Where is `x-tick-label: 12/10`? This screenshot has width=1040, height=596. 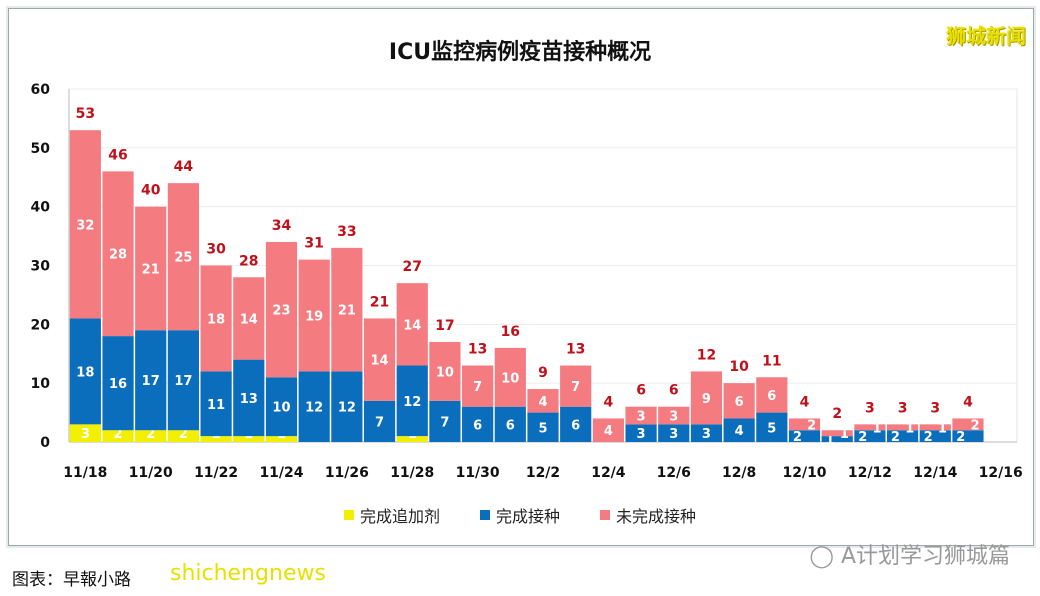
x-tick-label: 12/10 is located at coordinates (804, 473).